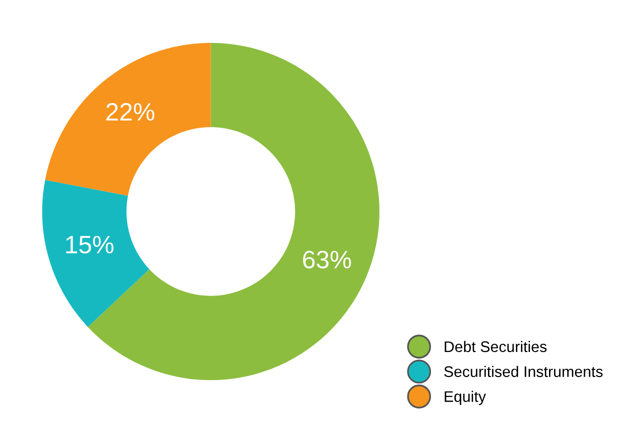 The height and width of the screenshot is (423, 620). Describe the element at coordinates (90, 245) in the screenshot. I see `data-label: 15%` at that location.